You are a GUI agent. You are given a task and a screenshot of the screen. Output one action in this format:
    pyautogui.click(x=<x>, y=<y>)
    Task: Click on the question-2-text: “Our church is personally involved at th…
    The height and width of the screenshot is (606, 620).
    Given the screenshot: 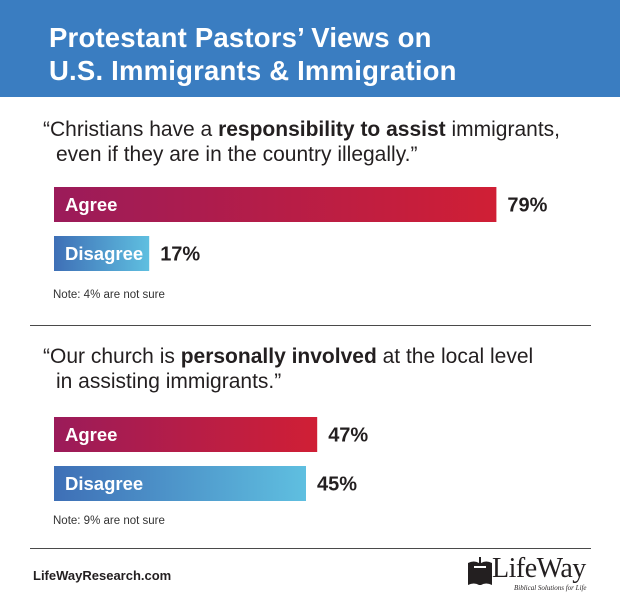 What is the action you would take?
    pyautogui.click(x=323, y=369)
    